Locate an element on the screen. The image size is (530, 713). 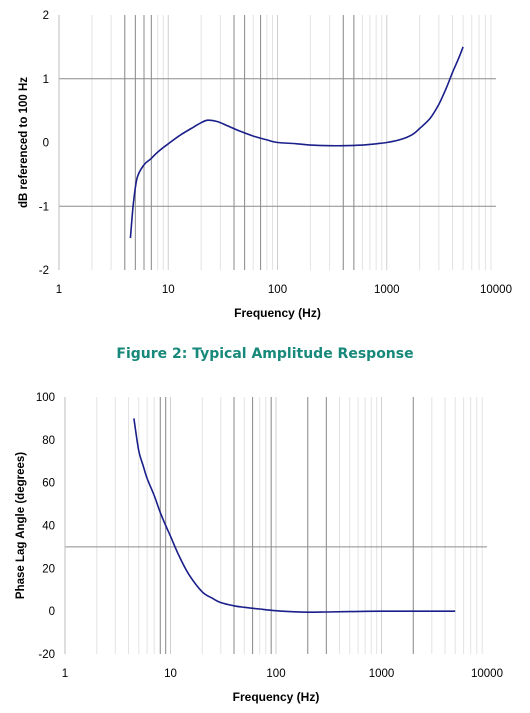
phase-x-tick-label: 100 is located at coordinates (275, 674).